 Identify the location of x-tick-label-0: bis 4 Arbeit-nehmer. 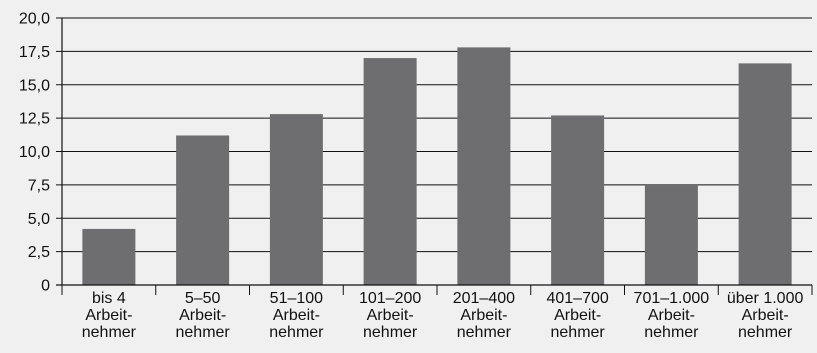
(109, 315).